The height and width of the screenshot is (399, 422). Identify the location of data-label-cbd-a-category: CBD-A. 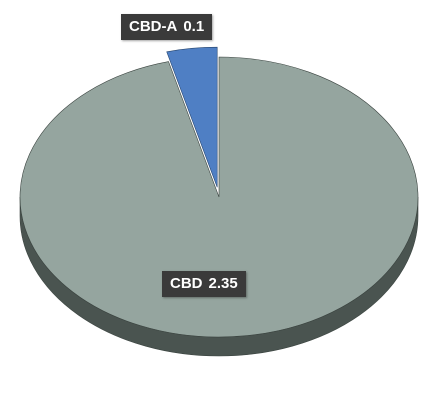
(153, 26).